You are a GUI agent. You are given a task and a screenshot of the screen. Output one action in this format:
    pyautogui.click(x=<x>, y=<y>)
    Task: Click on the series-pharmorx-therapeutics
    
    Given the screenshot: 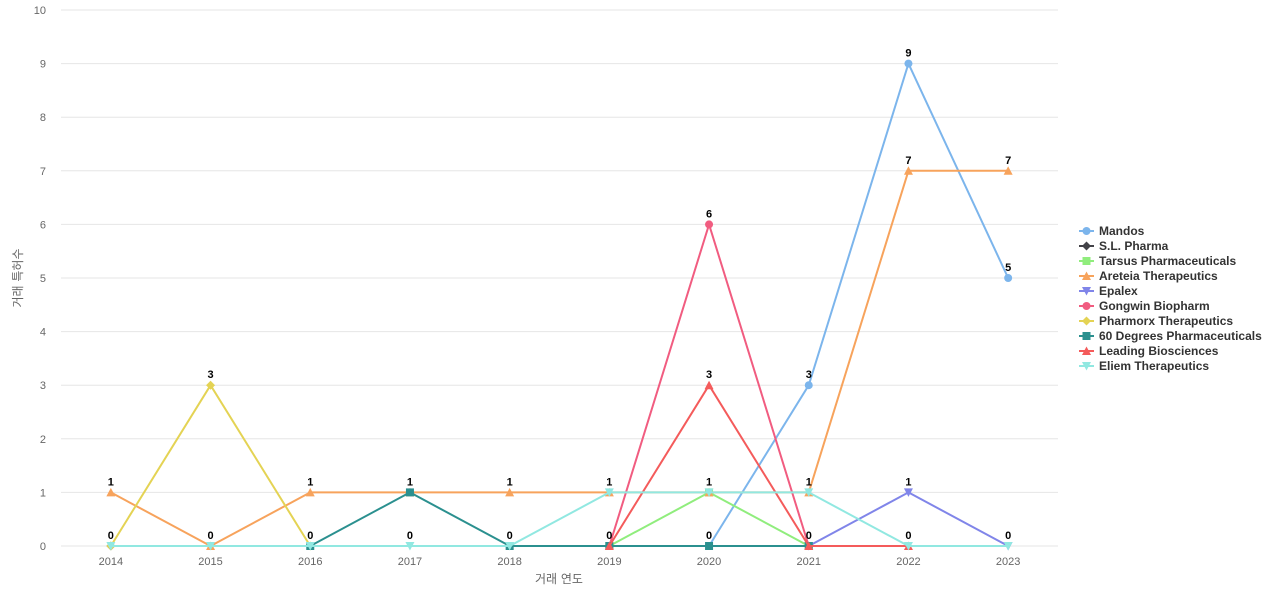 What is the action you would take?
    pyautogui.click(x=210, y=465)
    